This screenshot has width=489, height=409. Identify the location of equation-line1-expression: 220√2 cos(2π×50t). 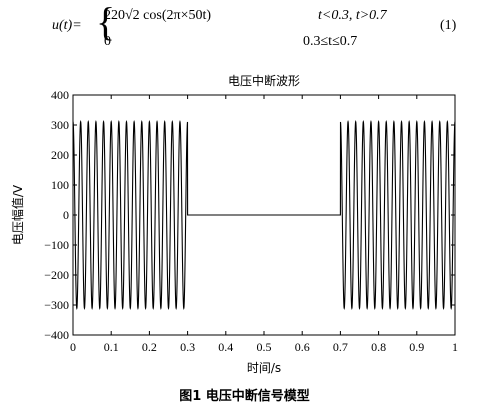
(158, 15).